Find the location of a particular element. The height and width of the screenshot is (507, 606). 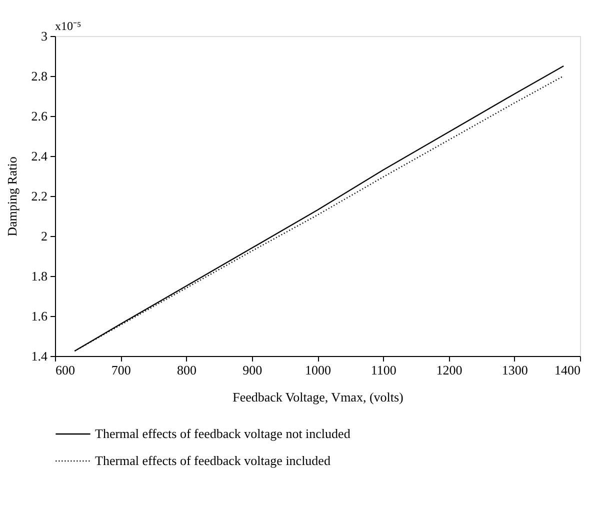

x-tick-label: 700 is located at coordinates (121, 370).